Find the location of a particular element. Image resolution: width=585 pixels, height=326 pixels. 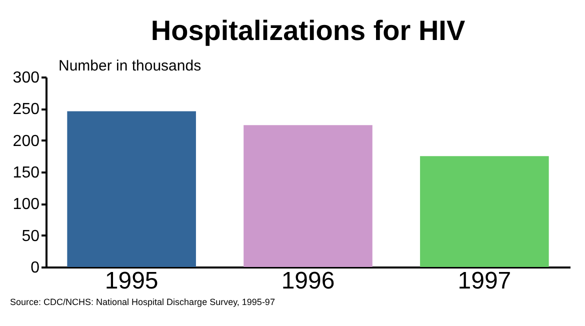

source-note: Source: CDC/NCHS: National Hospital Discharge Survey, 1995-97 is located at coordinates (142, 302).